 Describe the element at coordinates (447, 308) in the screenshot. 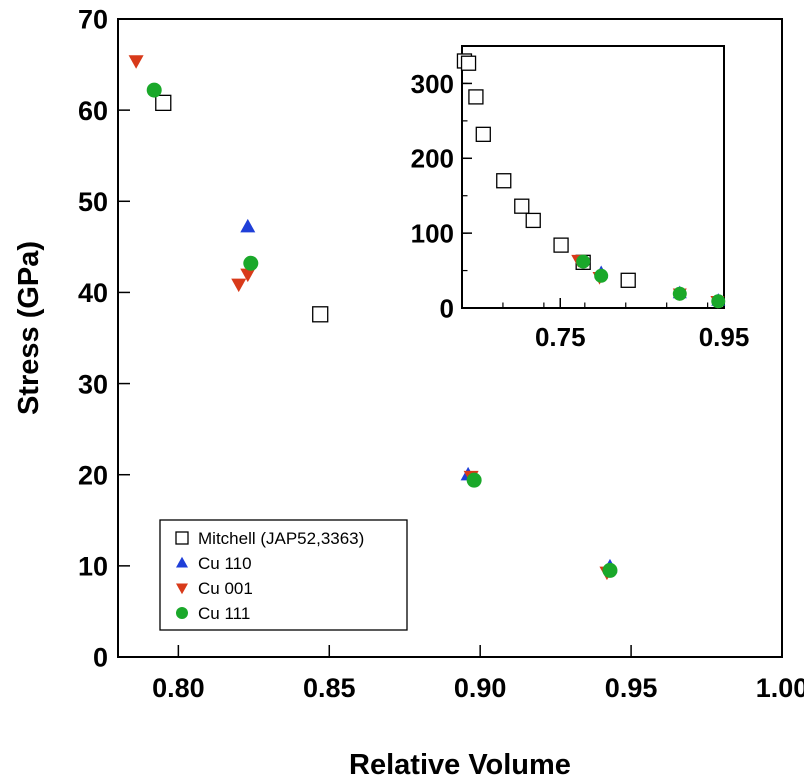

I see `inset-y-tick-label: 0` at that location.